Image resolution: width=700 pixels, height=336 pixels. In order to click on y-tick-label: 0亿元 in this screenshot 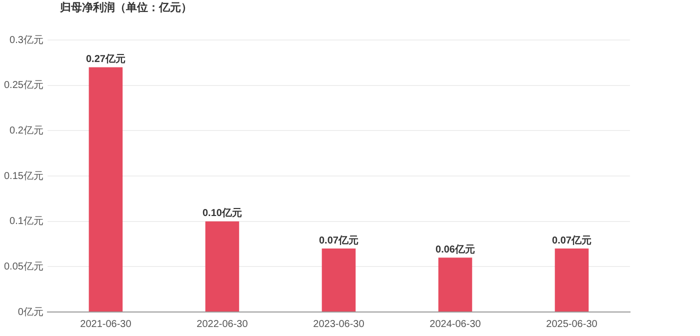, I will do `click(31, 312)`.